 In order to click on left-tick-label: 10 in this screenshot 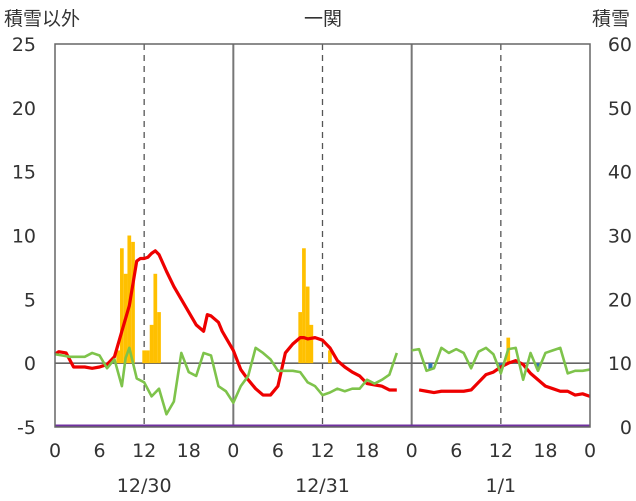, I will do `click(24, 237)`.